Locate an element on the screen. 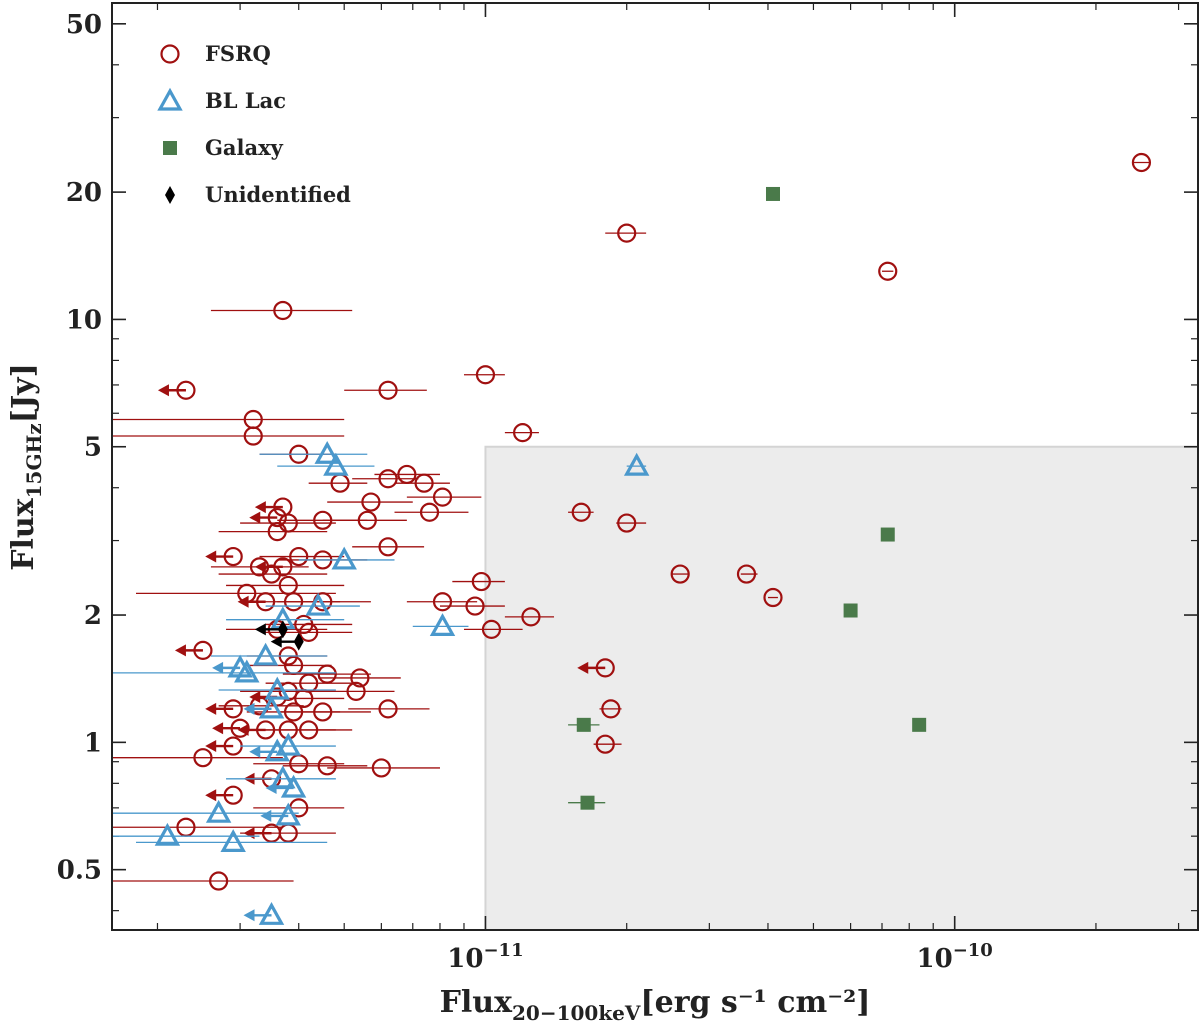 Image resolution: width=1200 pixels, height=1024 pixels. legend-label-fsrq: FSRQ is located at coordinates (238, 53).